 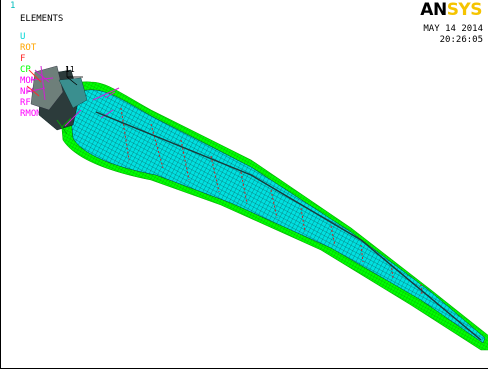 I want to click on legend-rot: ROT, so click(x=28, y=48).